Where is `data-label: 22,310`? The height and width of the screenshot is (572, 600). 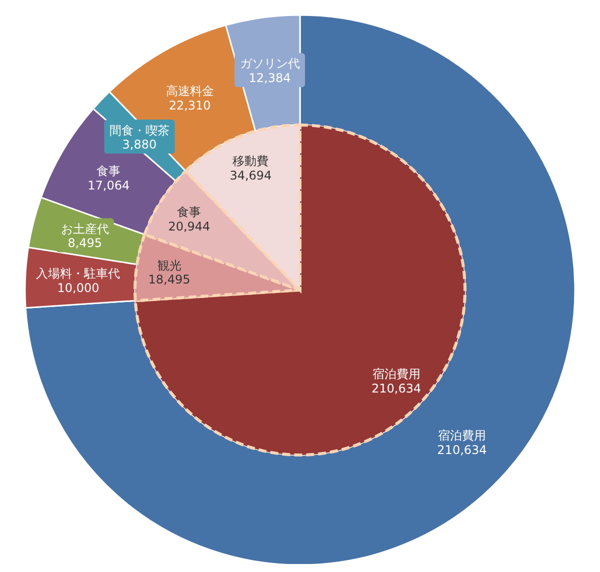 data-label: 22,310 is located at coordinates (189, 105).